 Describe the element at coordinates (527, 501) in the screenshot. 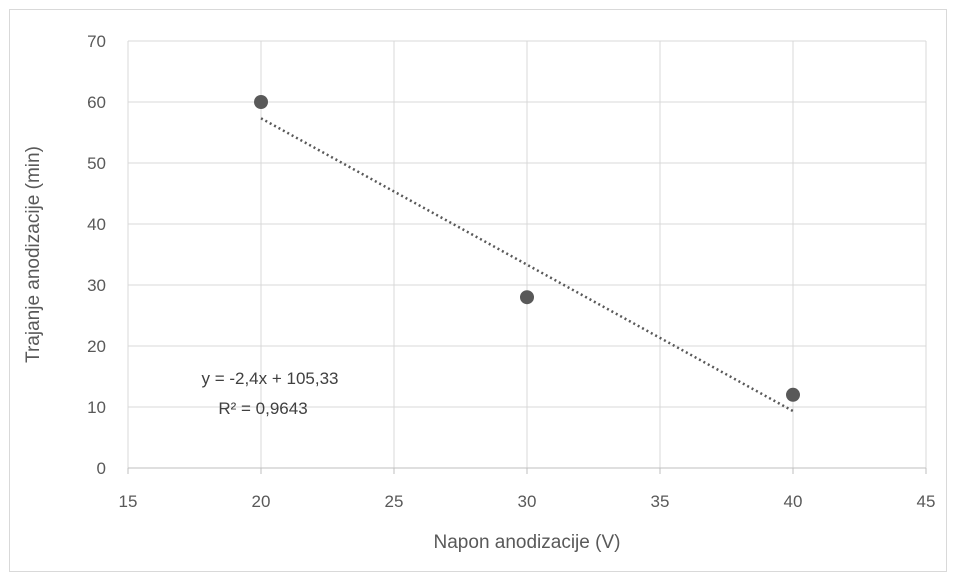

I see `x-tick-label: 30` at that location.